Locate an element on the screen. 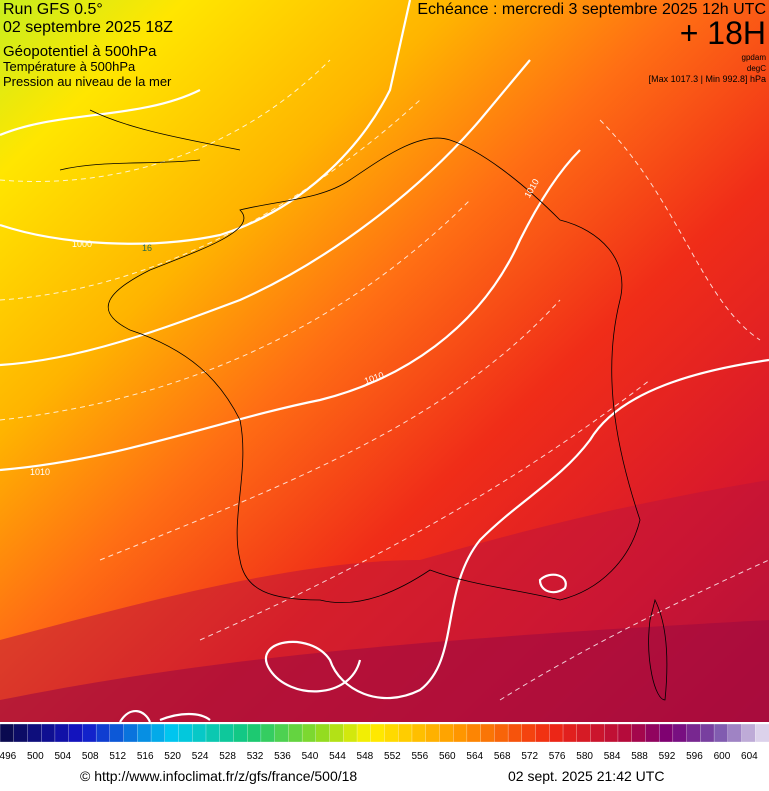 This screenshot has width=769, height=791. colorbar-label: 548 is located at coordinates (365, 756).